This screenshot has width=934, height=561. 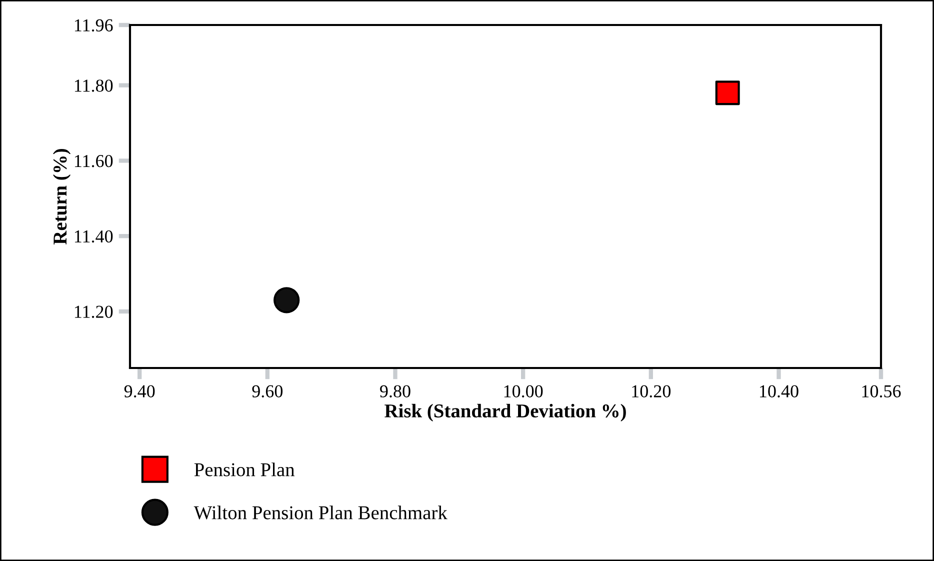 What do you see at coordinates (93, 312) in the screenshot?
I see `y-tick-label: 11.20` at bounding box center [93, 312].